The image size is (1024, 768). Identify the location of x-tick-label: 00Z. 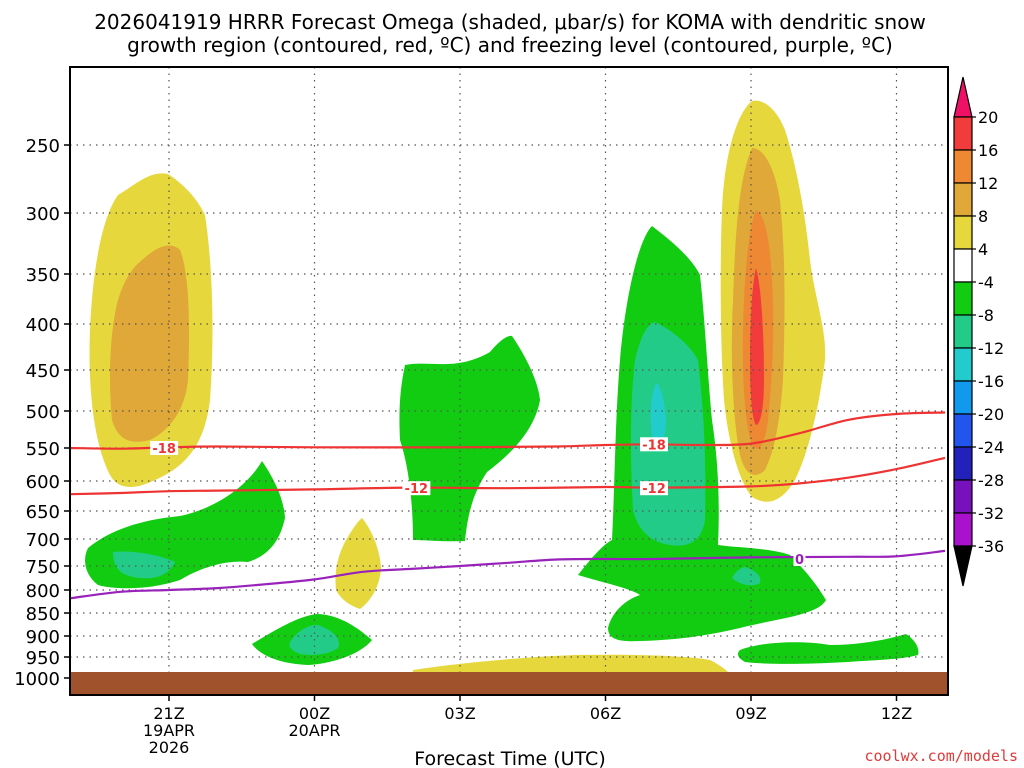
(314, 713).